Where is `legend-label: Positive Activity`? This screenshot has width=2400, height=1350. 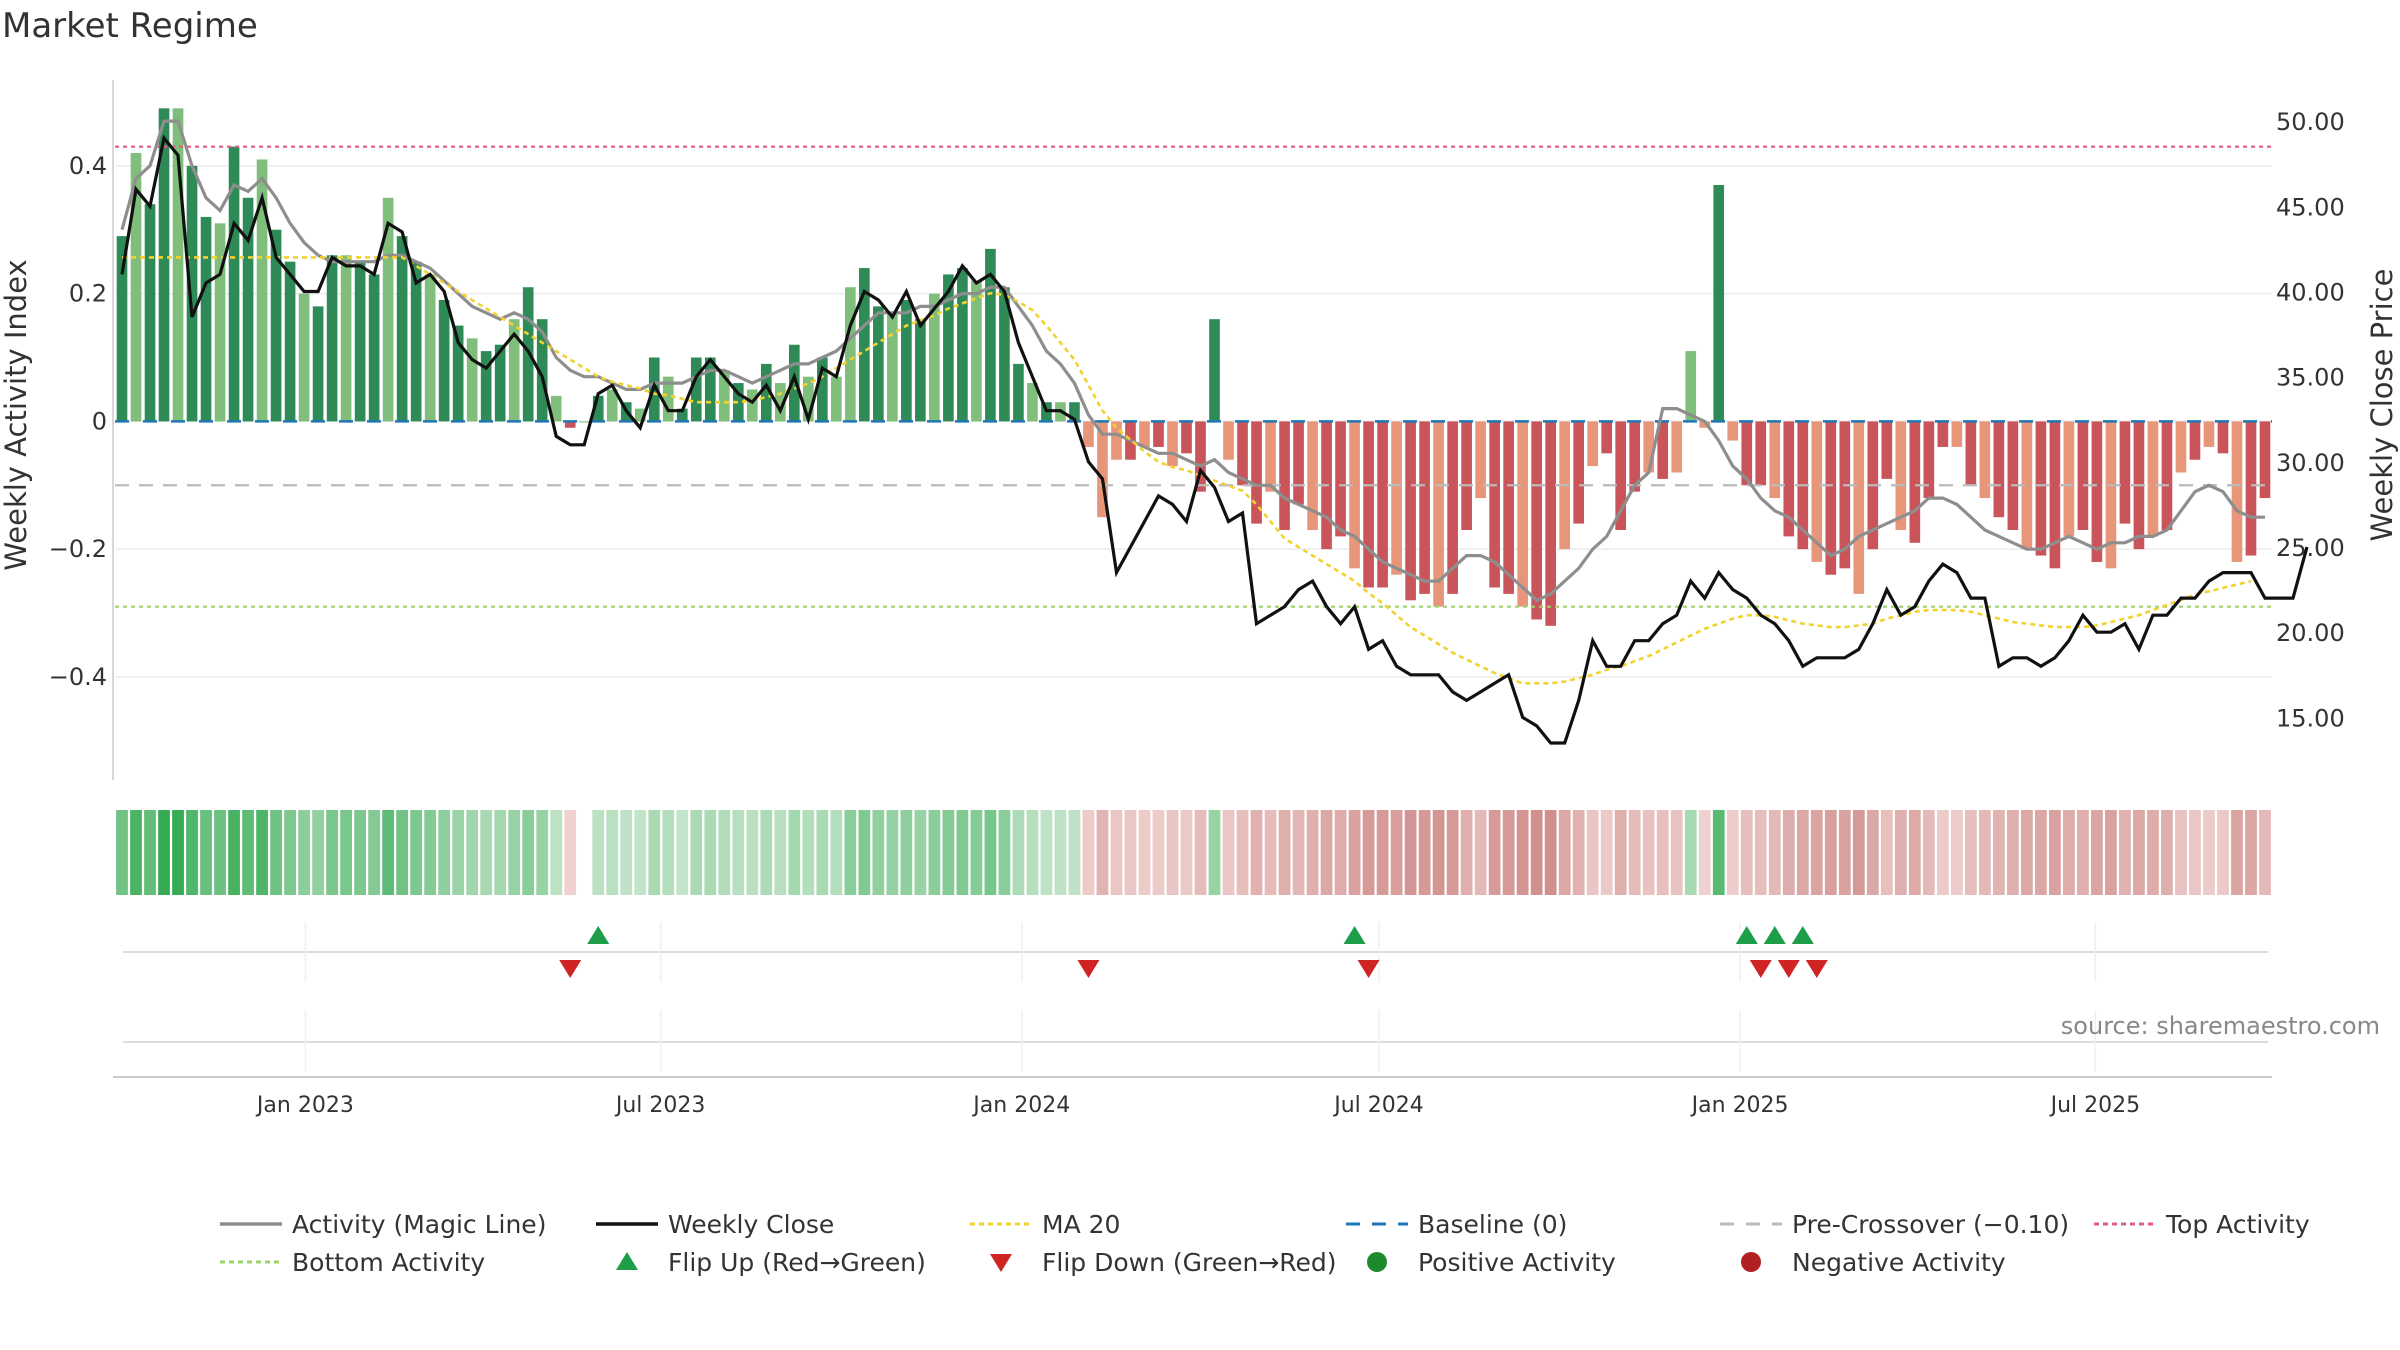
legend-label: Positive Activity is located at coordinates (1517, 1262).